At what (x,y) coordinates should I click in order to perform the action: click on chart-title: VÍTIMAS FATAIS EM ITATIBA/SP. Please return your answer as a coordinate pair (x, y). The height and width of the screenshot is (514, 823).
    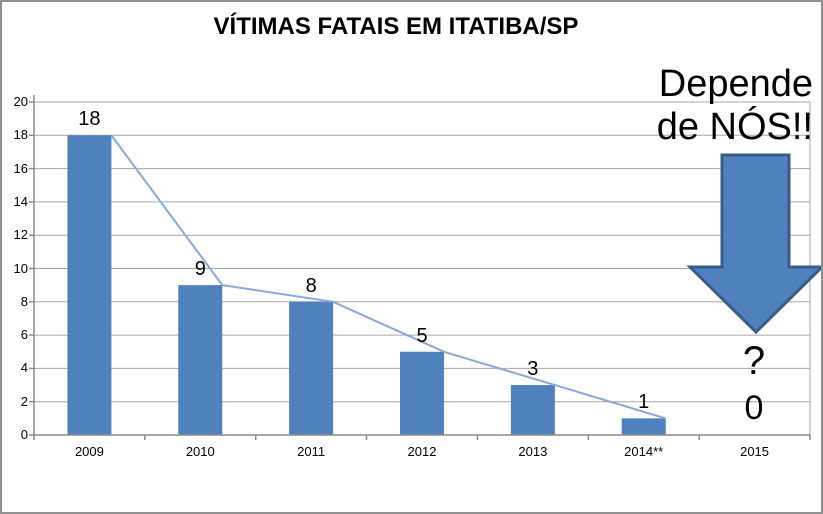
    Looking at the image, I should click on (396, 26).